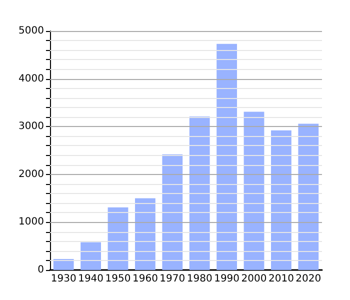  I want to click on x-tick-label: 1930, so click(63, 279).